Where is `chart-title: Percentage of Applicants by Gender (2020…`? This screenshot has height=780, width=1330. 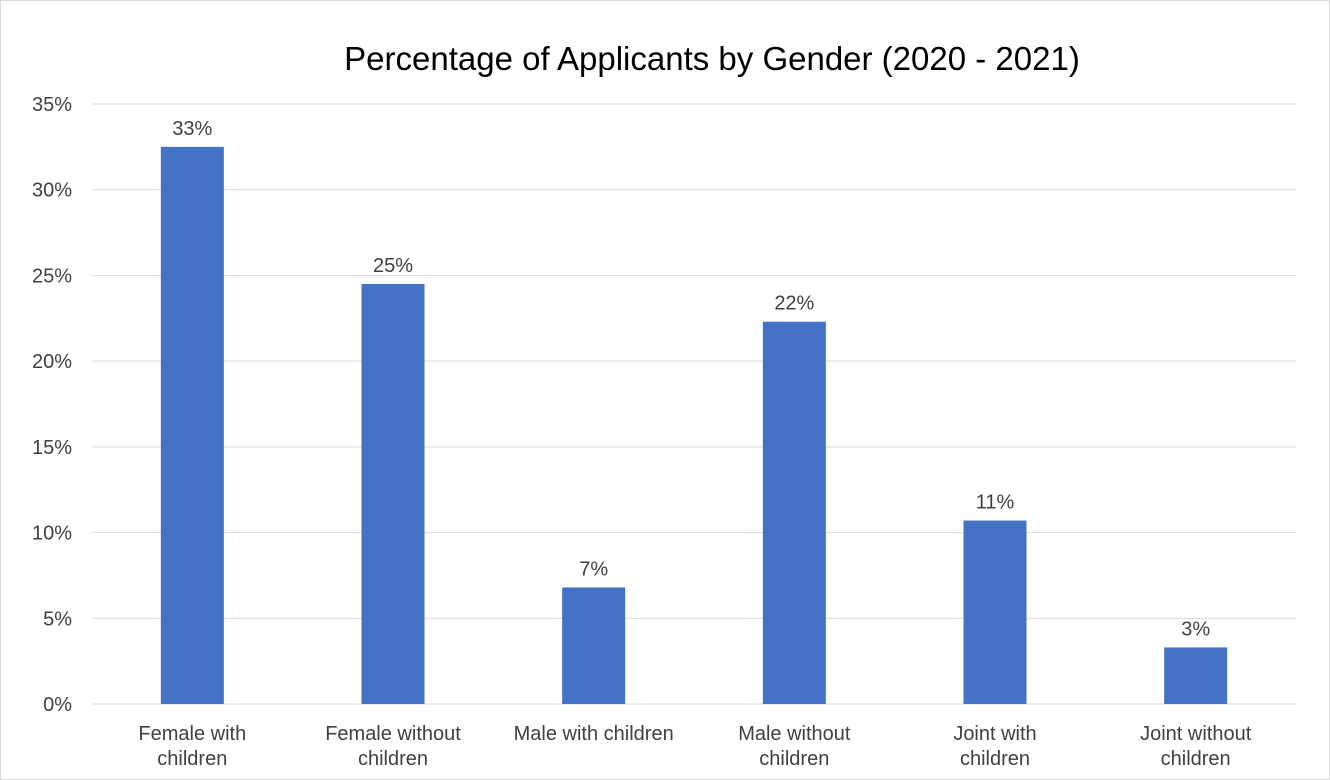 chart-title: Percentage of Applicants by Gender (2020… is located at coordinates (712, 58).